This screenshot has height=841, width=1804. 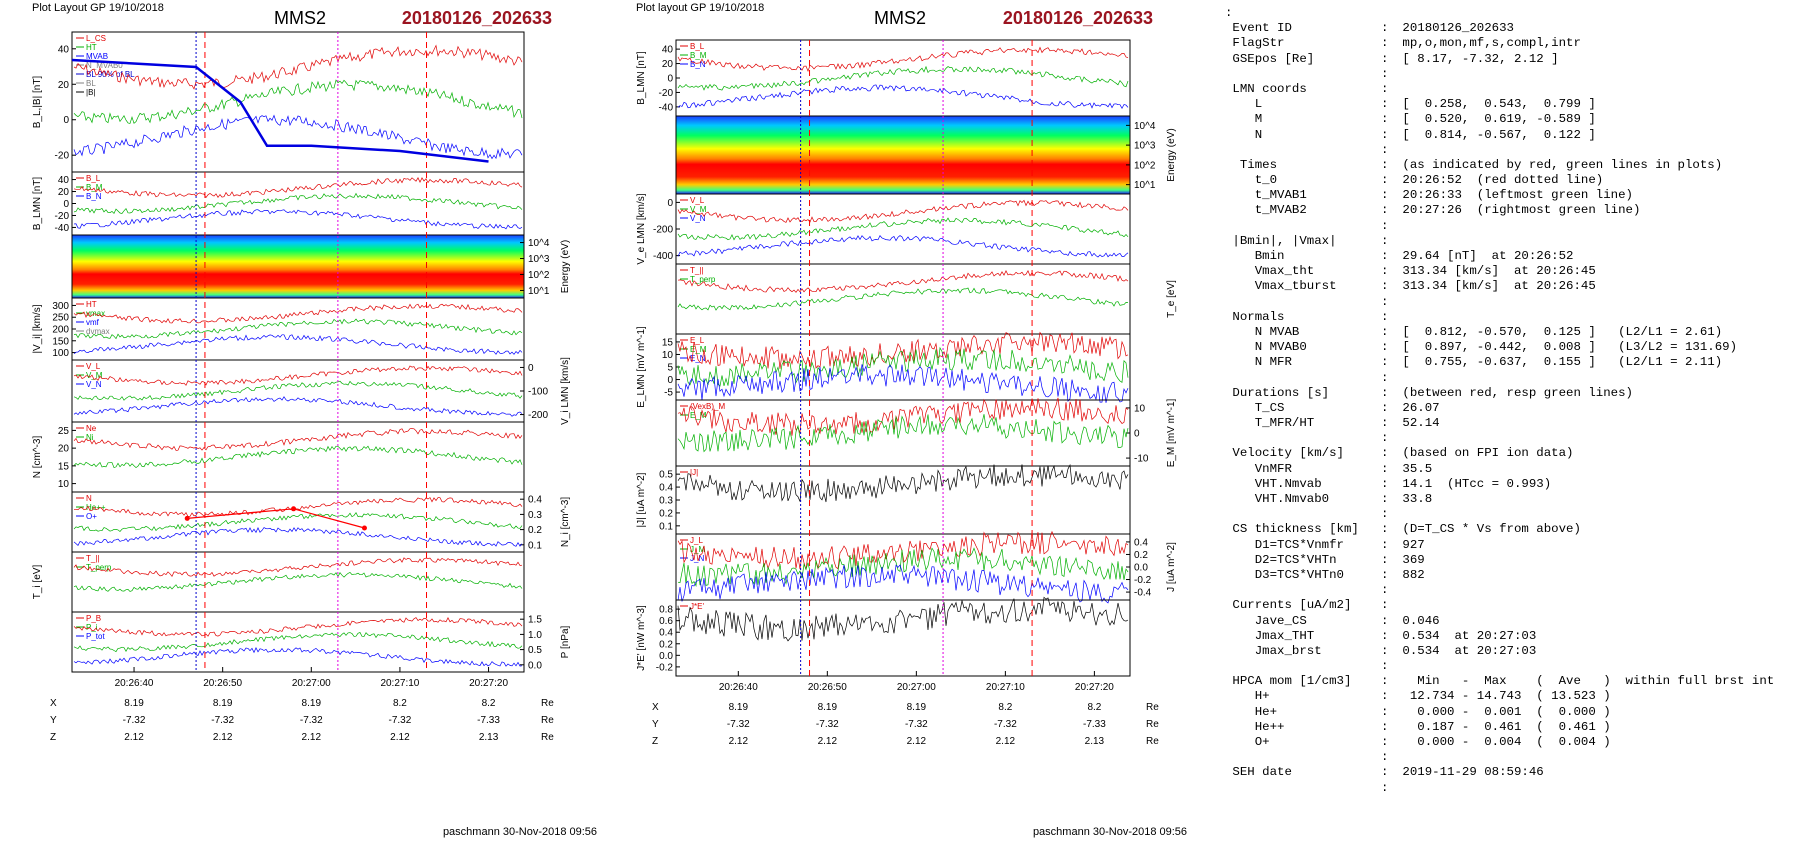 What do you see at coordinates (1262, 331) in the screenshot?
I see `info-key: N MVAB` at bounding box center [1262, 331].